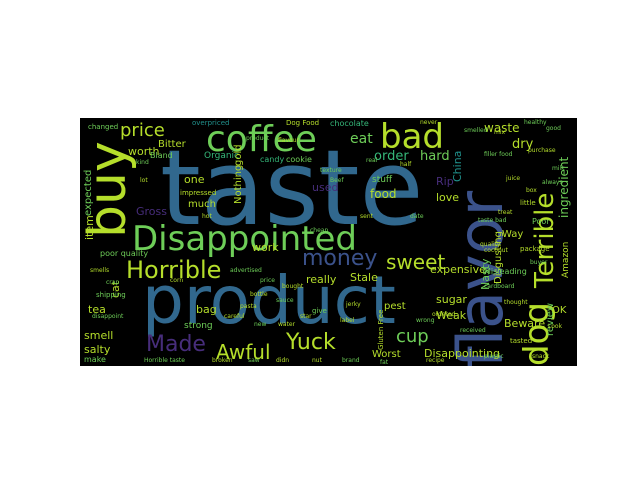 This screenshot has height=480, width=640. What do you see at coordinates (248, 306) in the screenshot?
I see `word-pasta: pasta` at bounding box center [248, 306].